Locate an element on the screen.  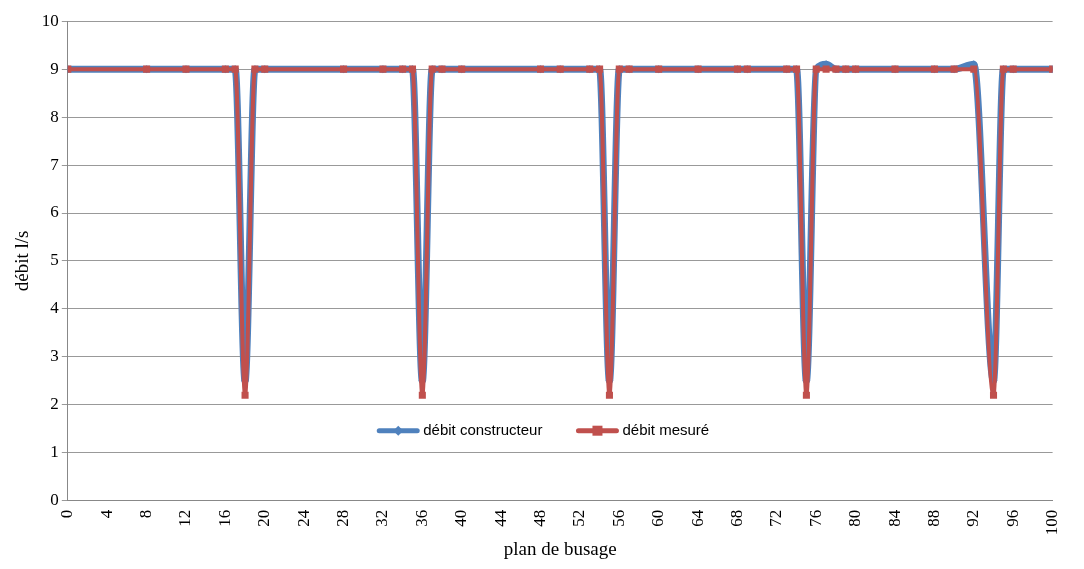
x-tick-label: 100 is located at coordinates (1052, 522).